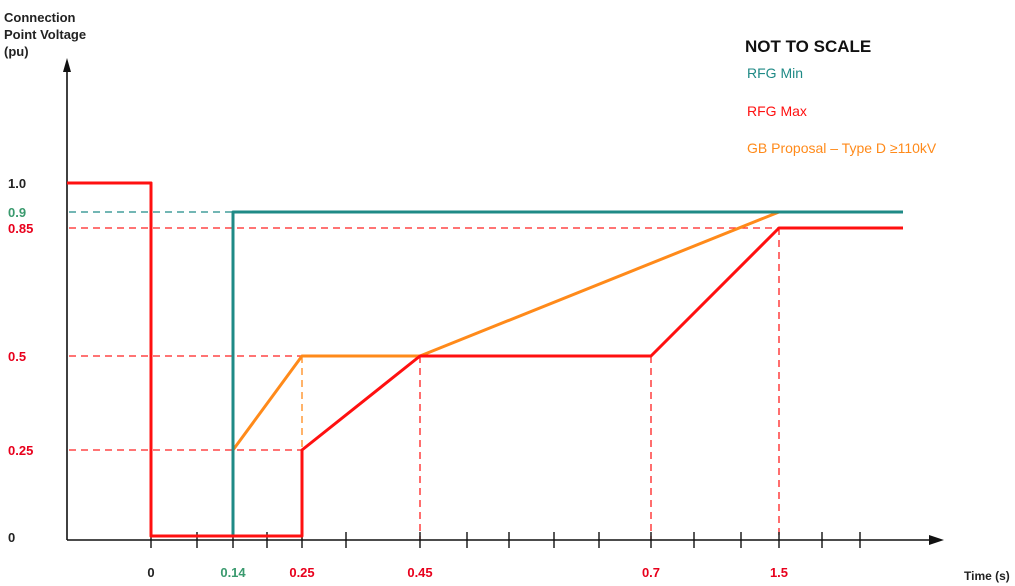 The width and height of the screenshot is (1015, 586). Describe the element at coordinates (150, 572) in the screenshot. I see `x-tick-label-0: 0` at that location.